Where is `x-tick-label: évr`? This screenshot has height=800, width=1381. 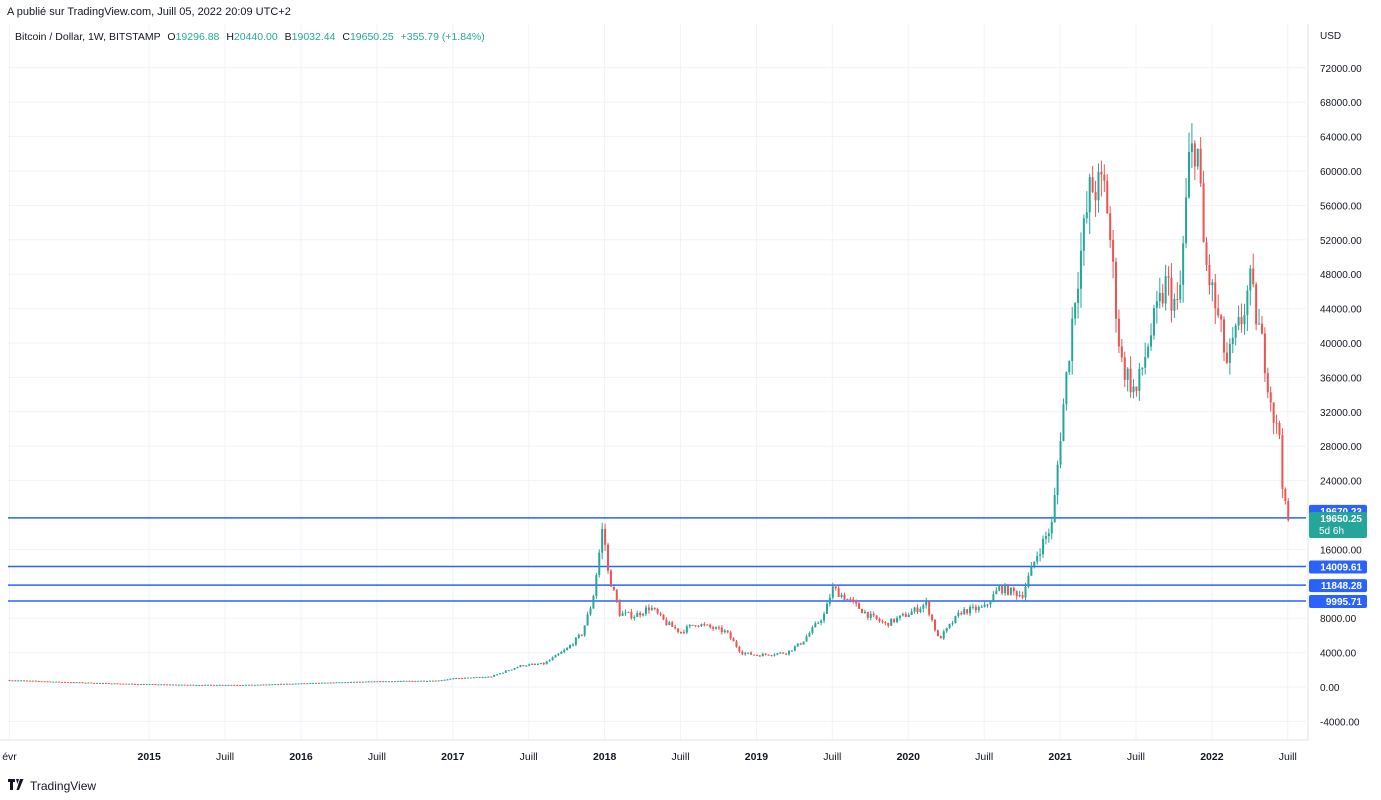
x-tick-label: évr is located at coordinates (9, 757).